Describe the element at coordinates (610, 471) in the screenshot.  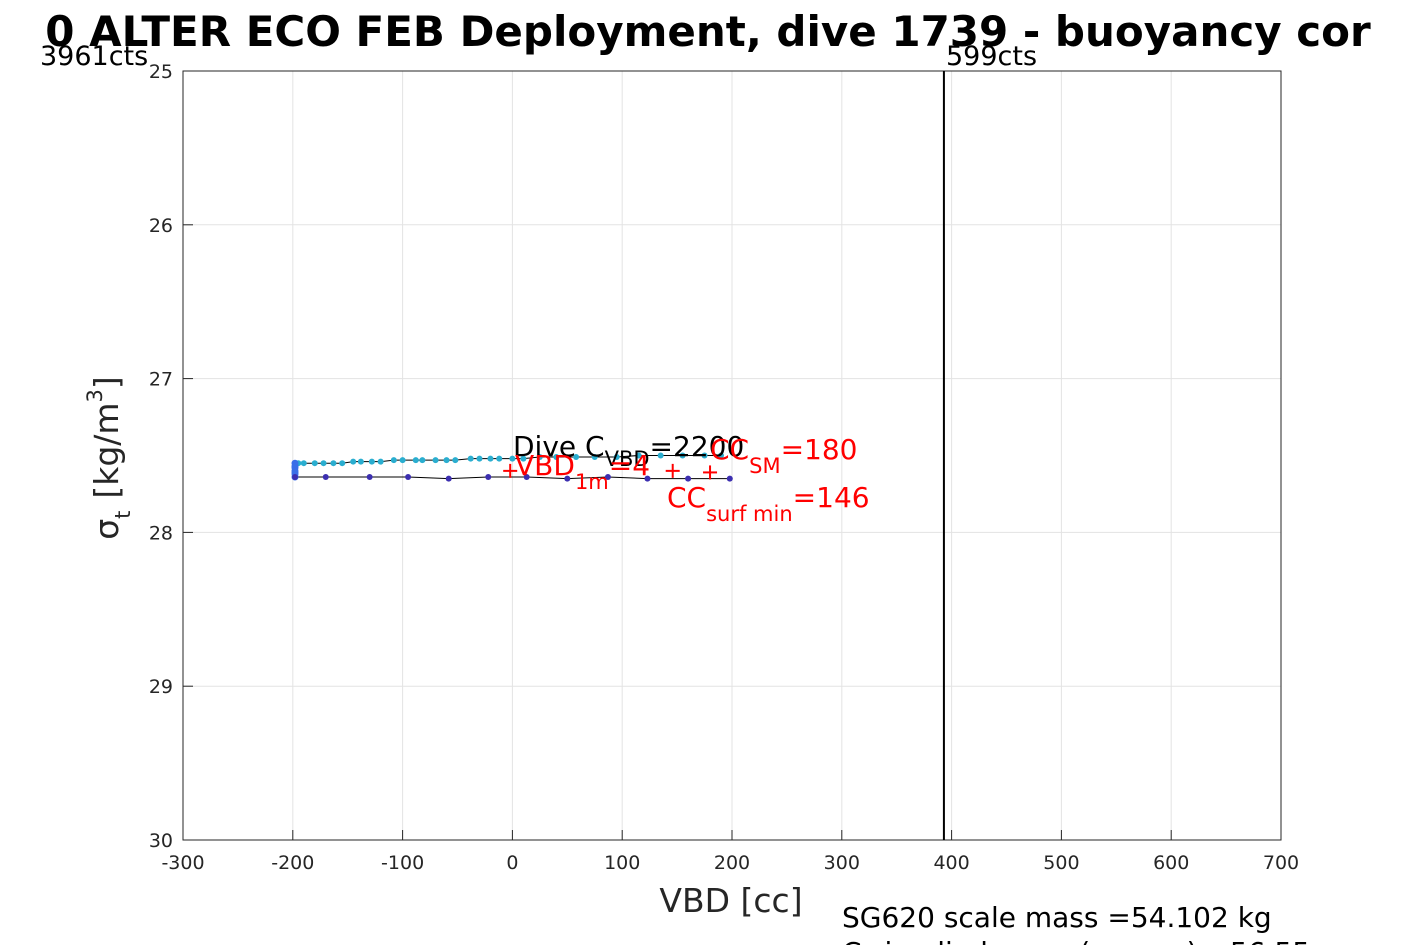
I see `annotation-markers` at that location.